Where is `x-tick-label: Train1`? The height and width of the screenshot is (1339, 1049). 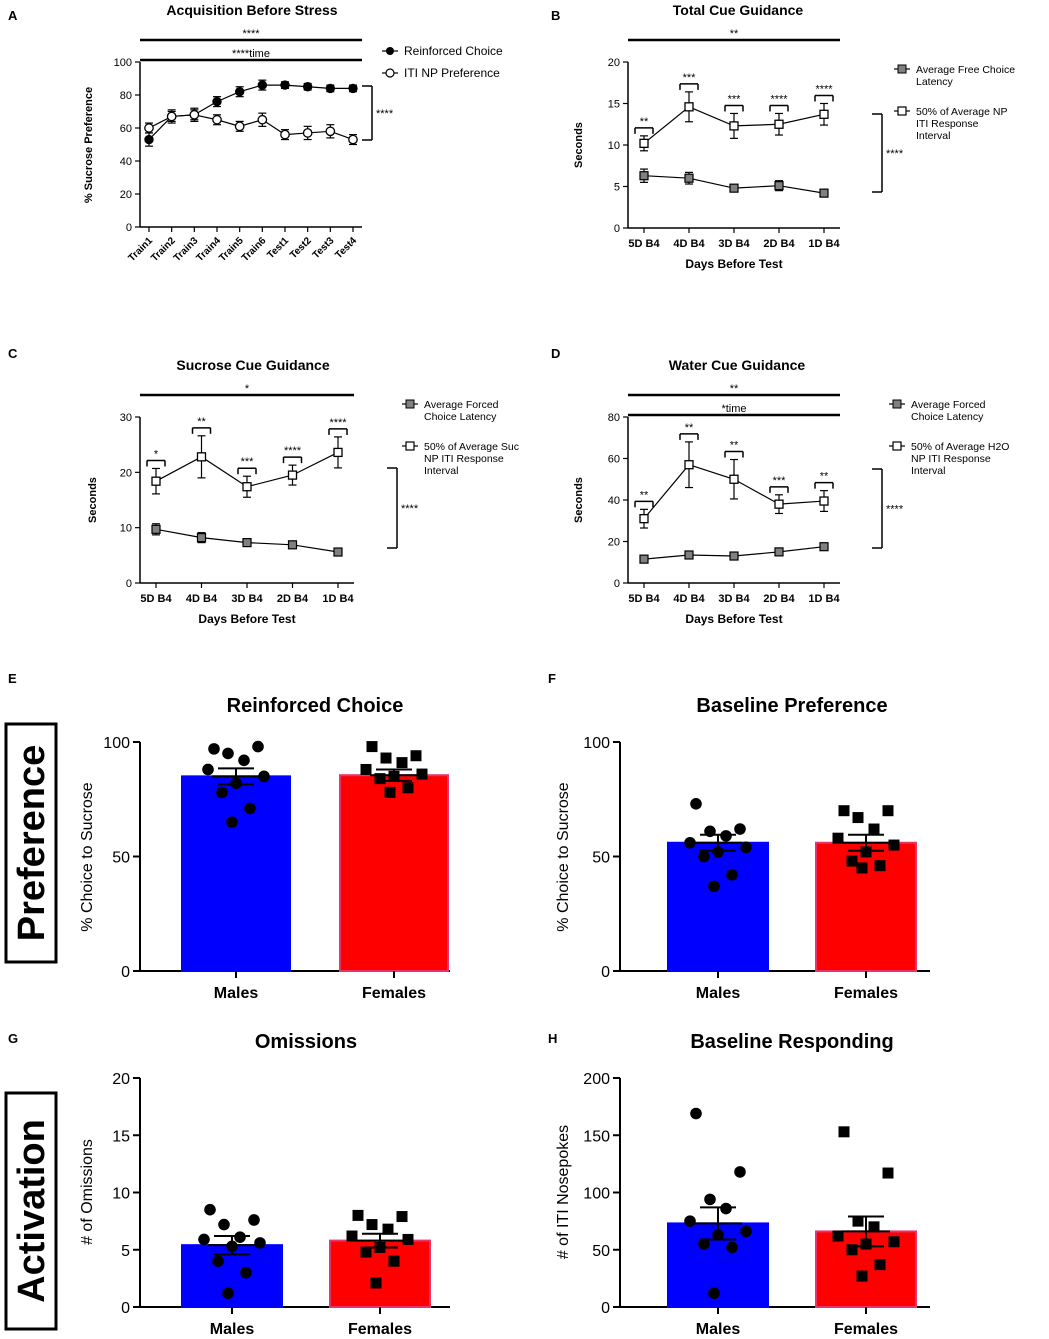
x-tick-label: Train1 is located at coordinates (141, 249).